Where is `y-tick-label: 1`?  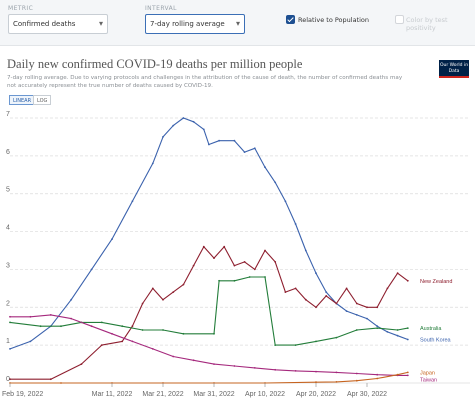
y-tick-label: 1 is located at coordinates (8, 341).